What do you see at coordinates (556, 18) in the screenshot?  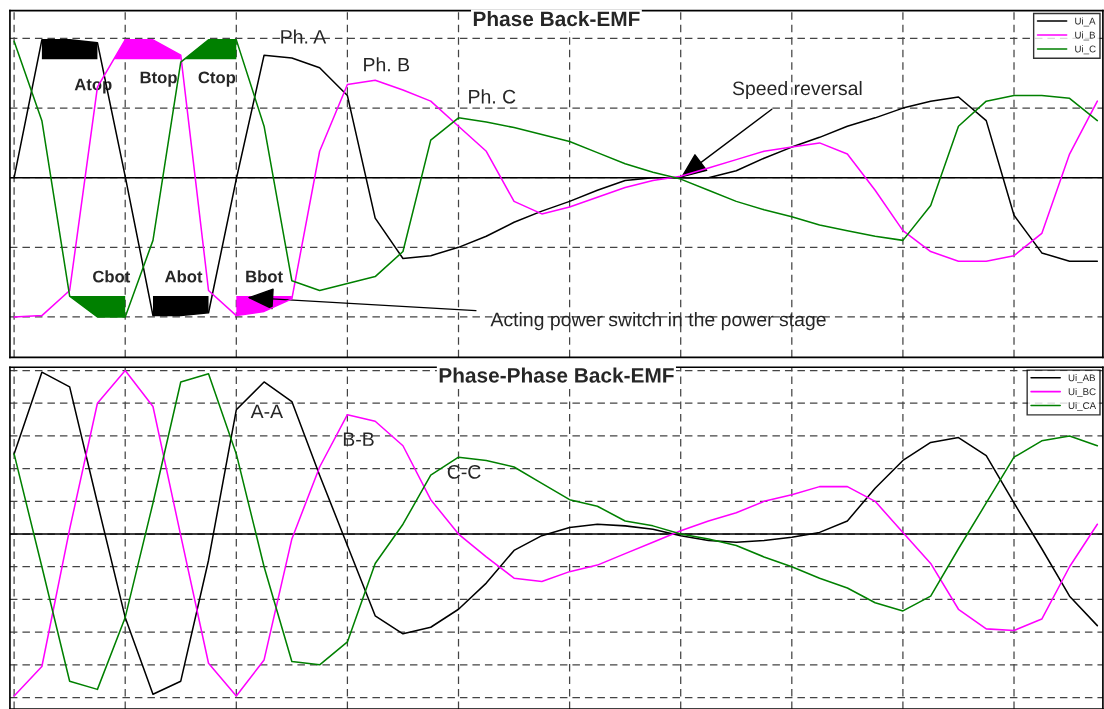 I see `chart-title: Phase Back-EMF` at bounding box center [556, 18].